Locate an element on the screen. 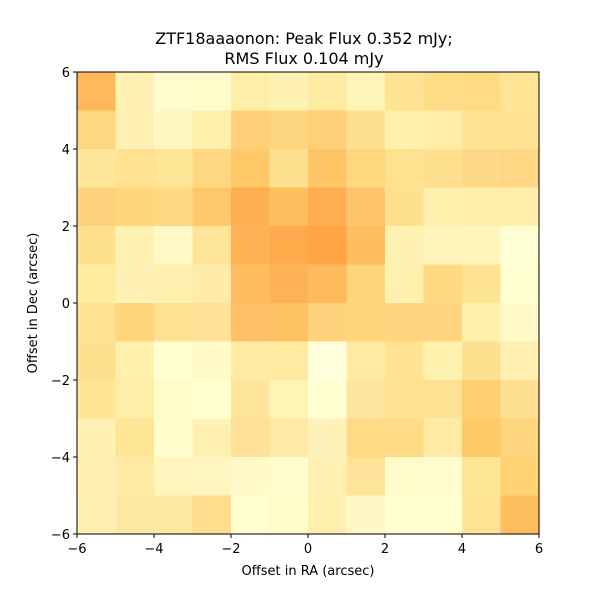 This screenshot has height=600, width=600. y-tick-label: 4 is located at coordinates (66, 150).